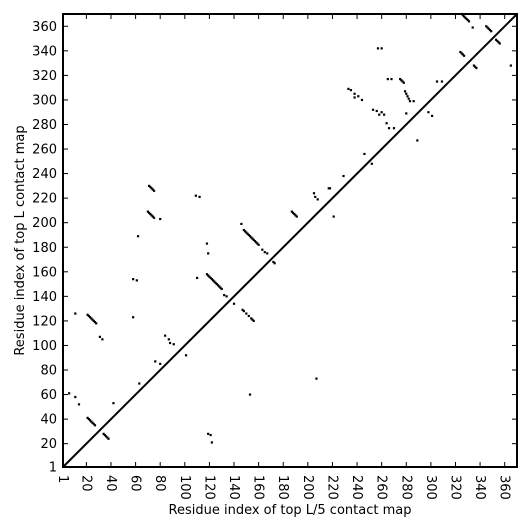 The image size is (531, 531). I want to click on y-tick-label: 360, so click(44, 27).